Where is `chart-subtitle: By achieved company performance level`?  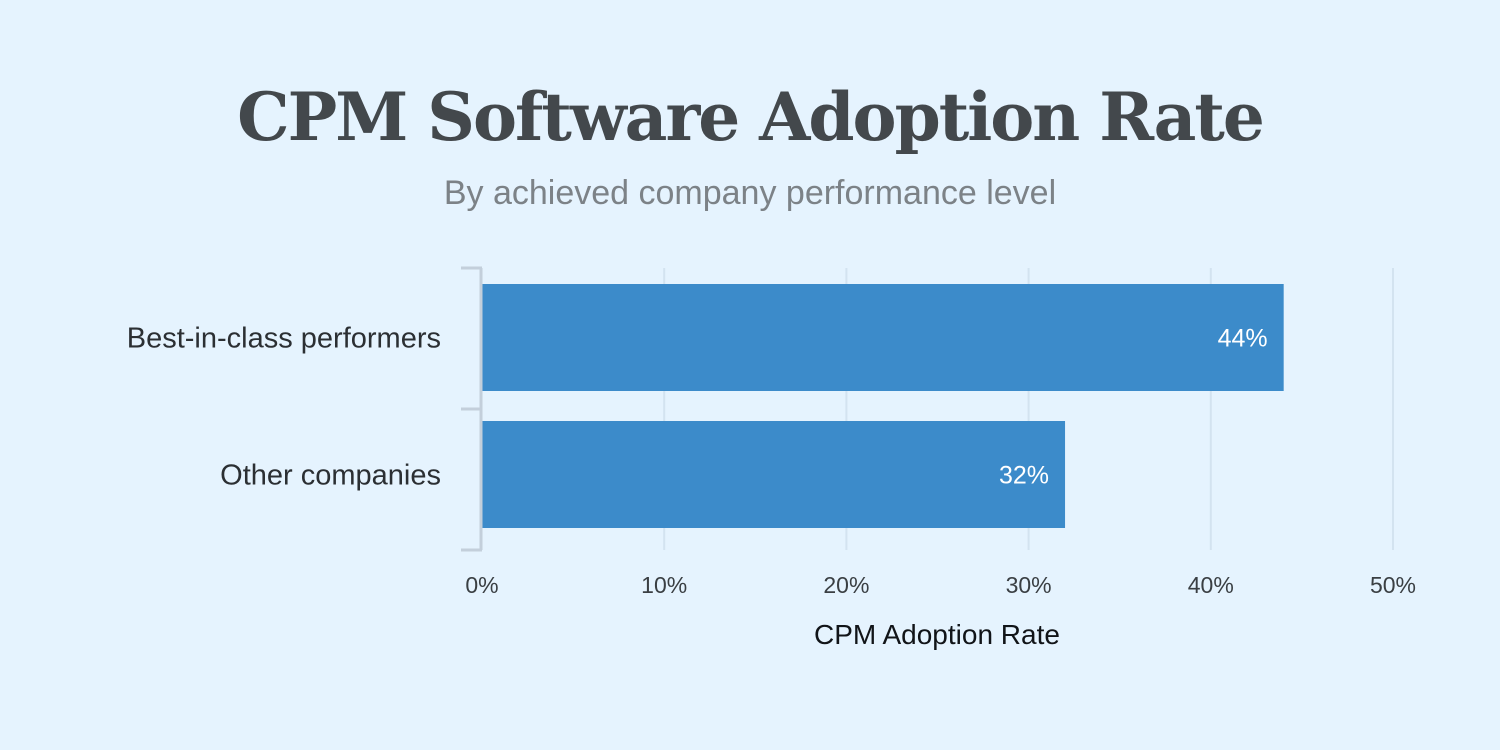 chart-subtitle: By achieved company performance level is located at coordinates (750, 193).